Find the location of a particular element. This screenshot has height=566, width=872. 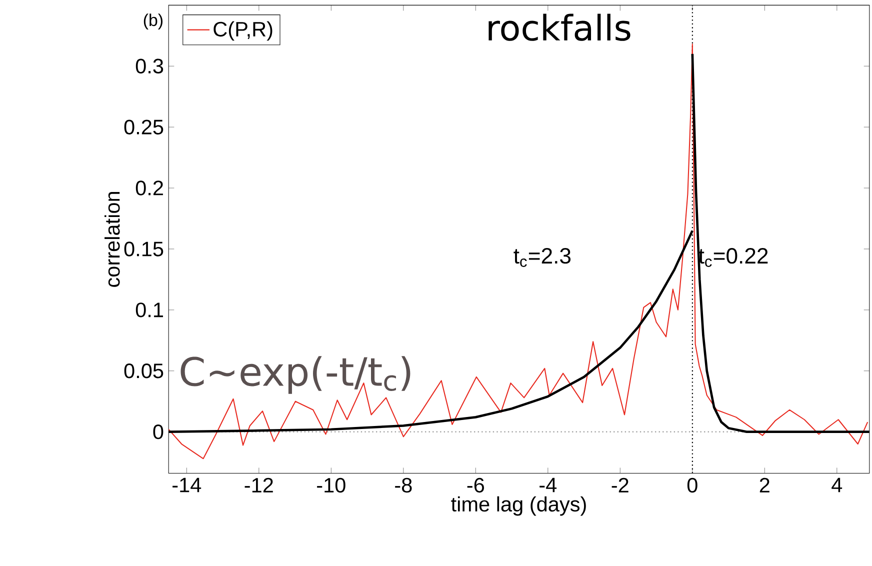

x-tick-label: -12 is located at coordinates (258, 485).